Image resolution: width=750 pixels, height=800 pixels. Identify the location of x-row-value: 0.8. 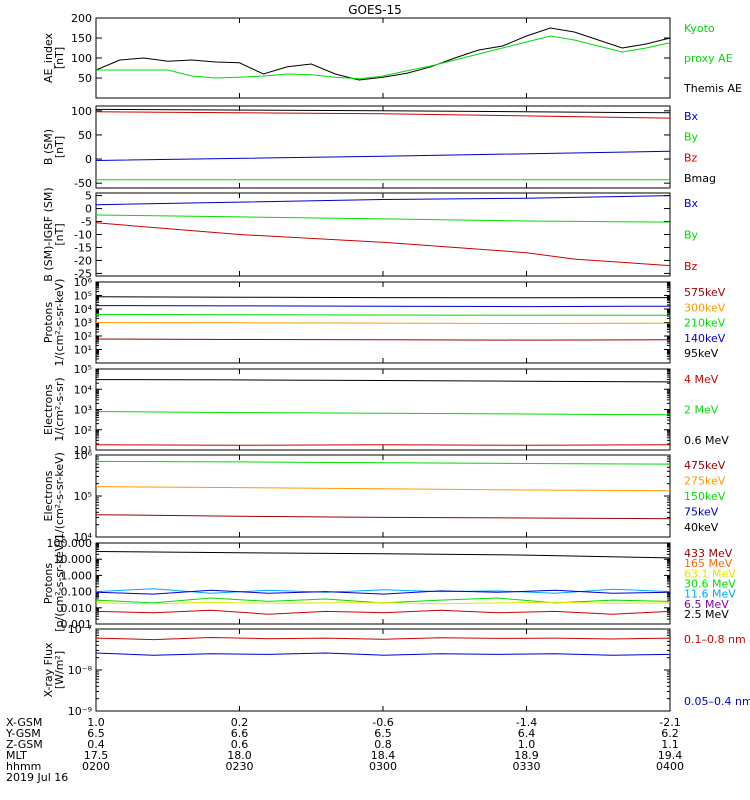
(383, 744).